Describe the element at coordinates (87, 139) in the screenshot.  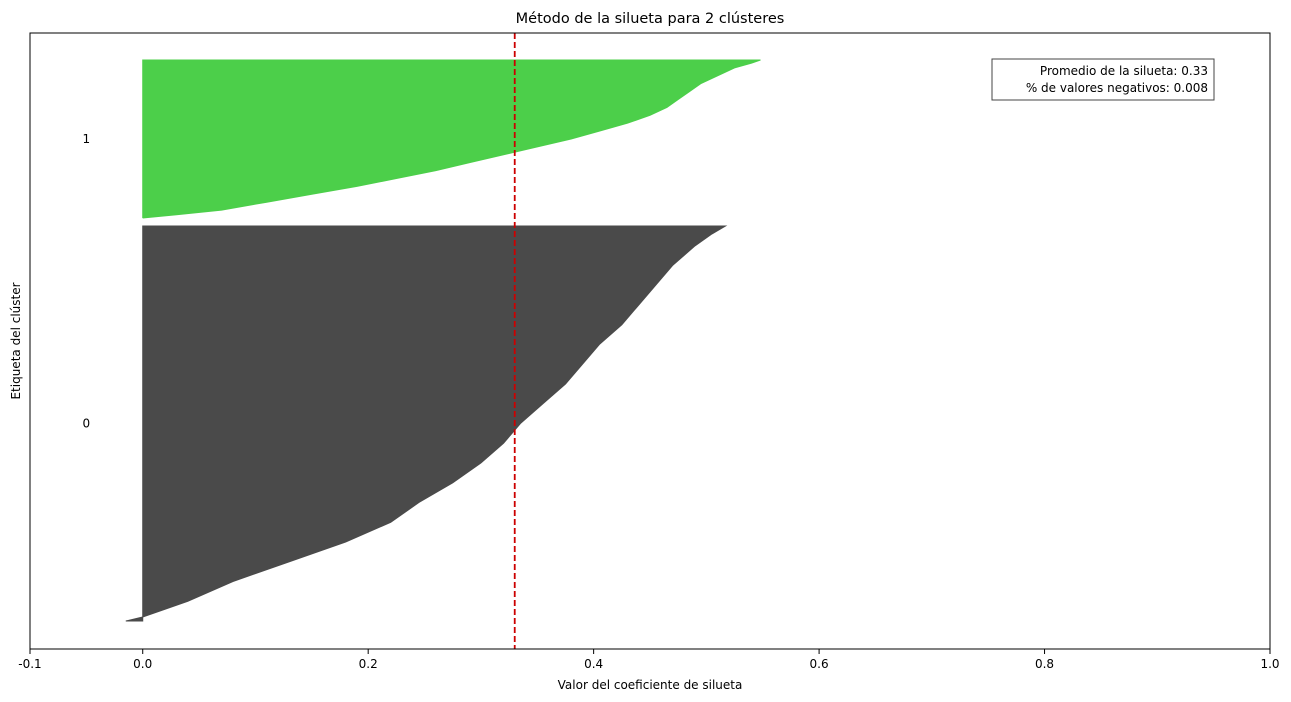
I see `cluster-label-1: 1` at that location.